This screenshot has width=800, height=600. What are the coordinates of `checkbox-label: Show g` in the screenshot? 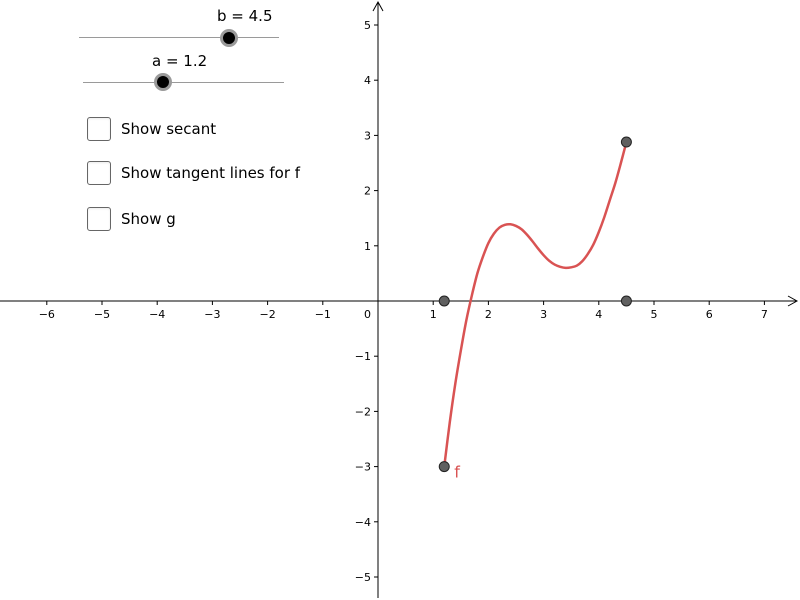 It's located at (148, 219).